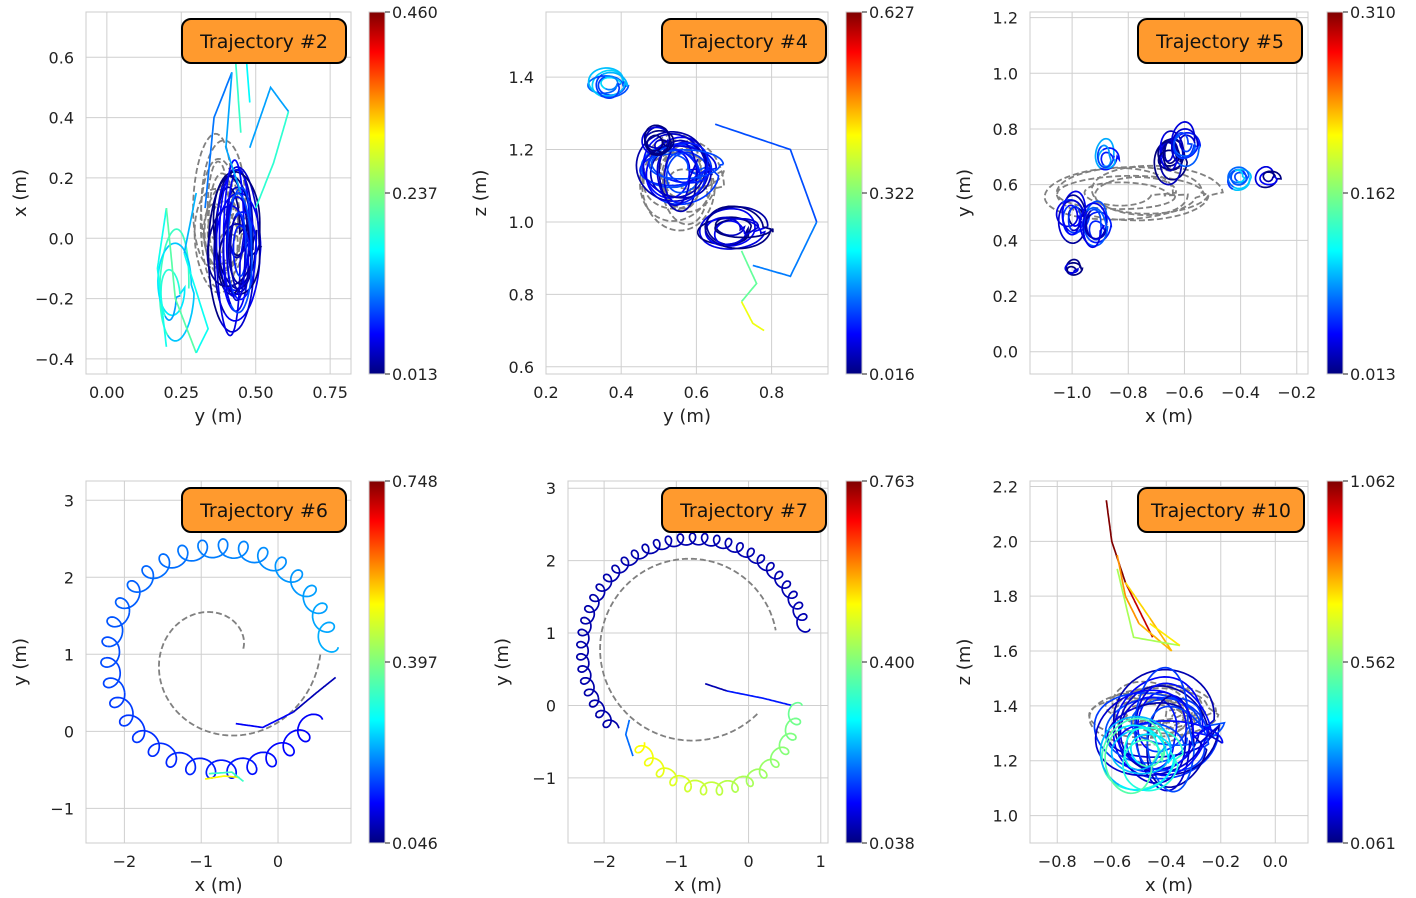 Image resolution: width=1416 pixels, height=898 pixels. What do you see at coordinates (219, 416) in the screenshot?
I see `x-axis-label: y (m)` at bounding box center [219, 416].